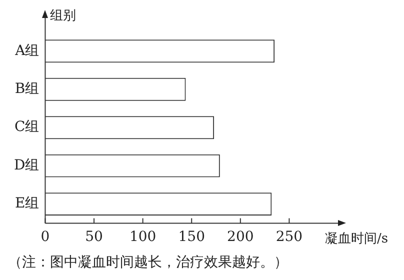  I want to click on y-tick-label: A组, so click(27, 50).